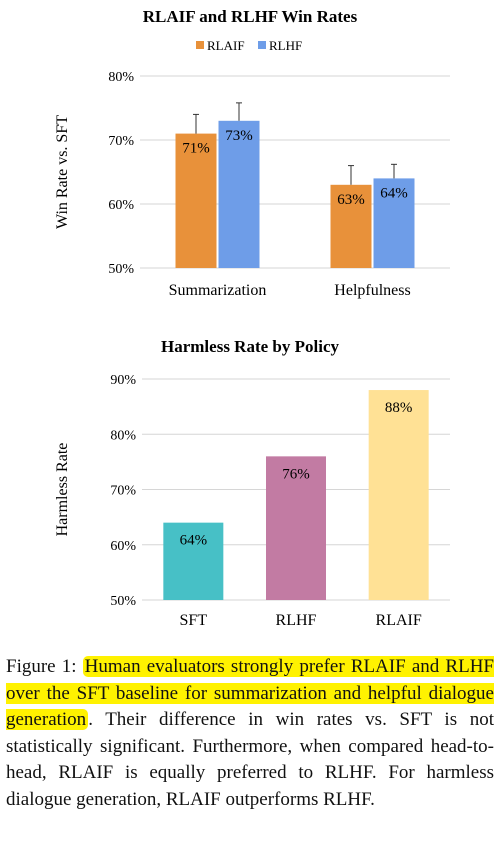 This screenshot has width=501, height=847. What do you see at coordinates (399, 408) in the screenshot?
I see `data-label: 88%` at bounding box center [399, 408].